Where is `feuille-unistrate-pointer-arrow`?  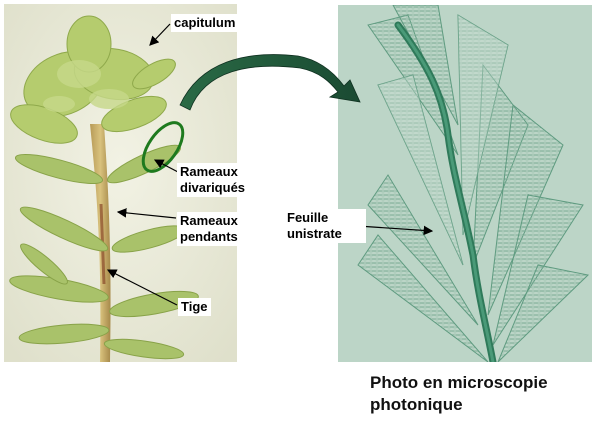
feuille-unistrate-pointer-arrow is located at coordinates (395, 230).